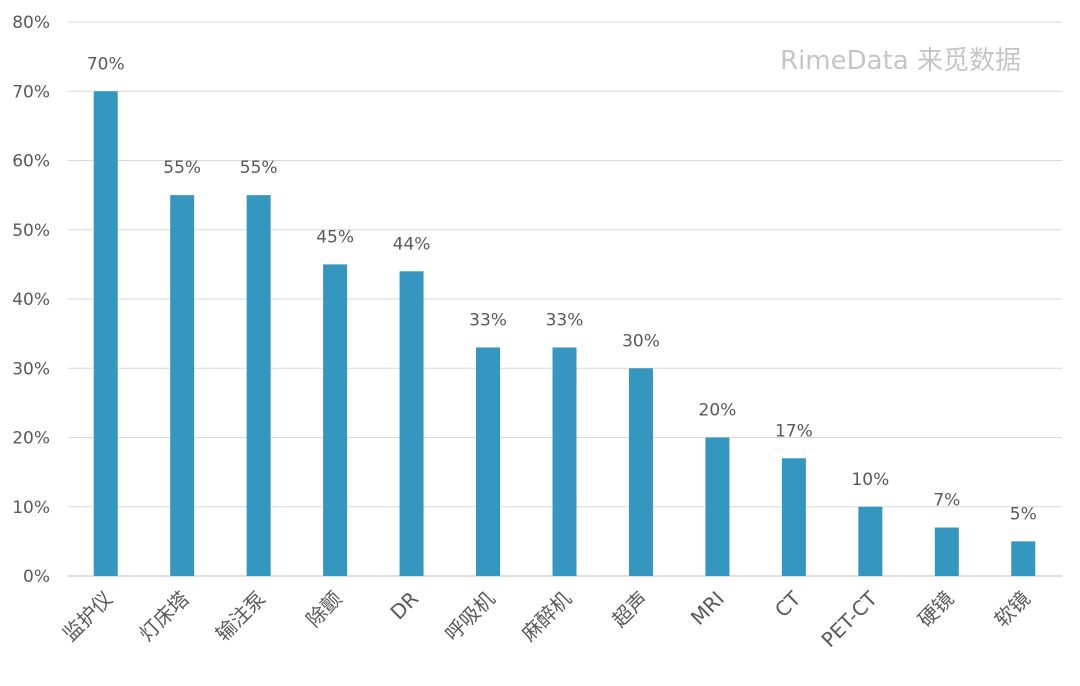  Describe the element at coordinates (31, 231) in the screenshot. I see `y-tick-label: 50%` at that location.